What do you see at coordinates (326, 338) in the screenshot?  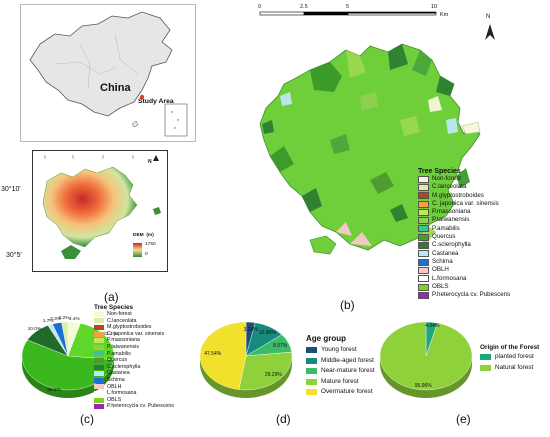 I see `pie-d-legend-title: Age group` at bounding box center [326, 338].